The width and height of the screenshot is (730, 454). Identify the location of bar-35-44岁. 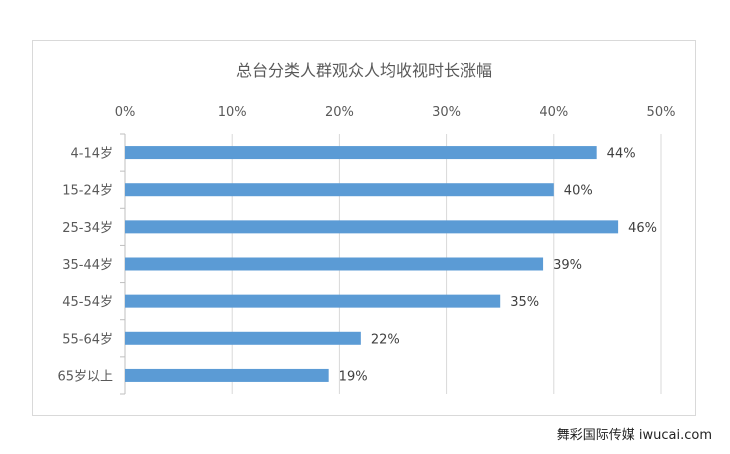
(334, 264).